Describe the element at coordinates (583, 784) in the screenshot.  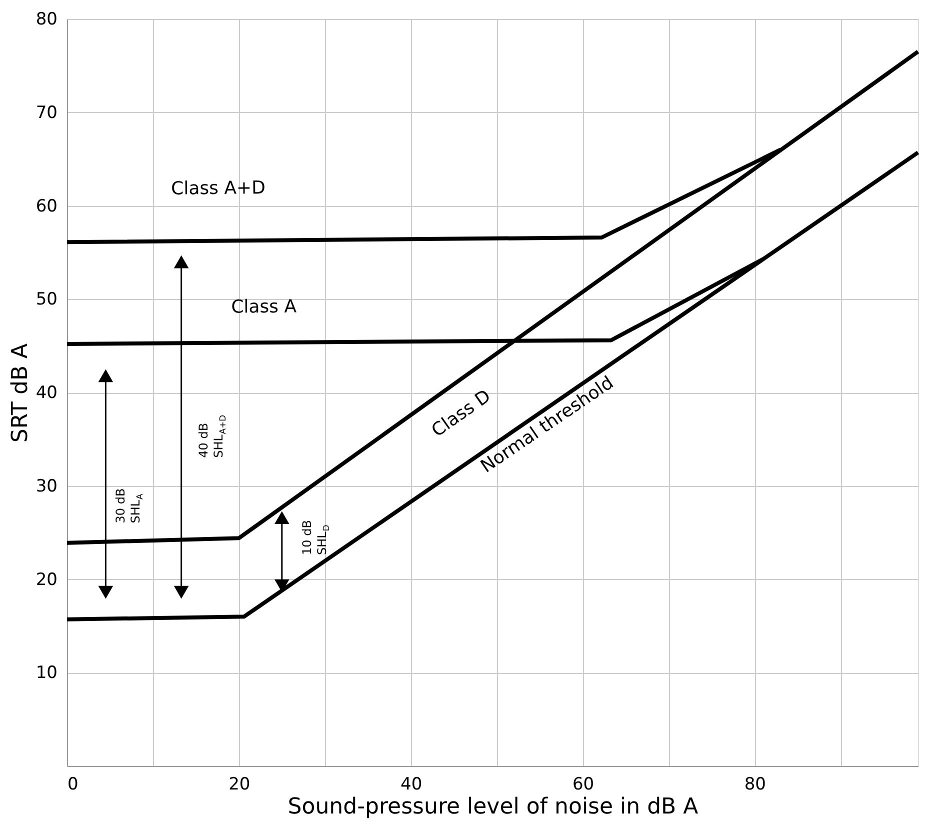
I see `x-tick-label: 60` at that location.